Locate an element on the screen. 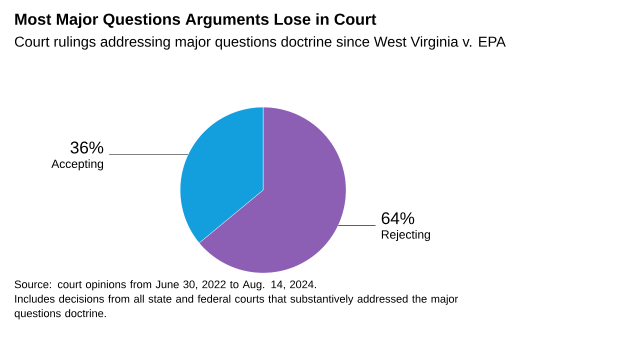  chart-title: Most Major Questions Arguments Lose in Court is located at coordinates (195, 20).